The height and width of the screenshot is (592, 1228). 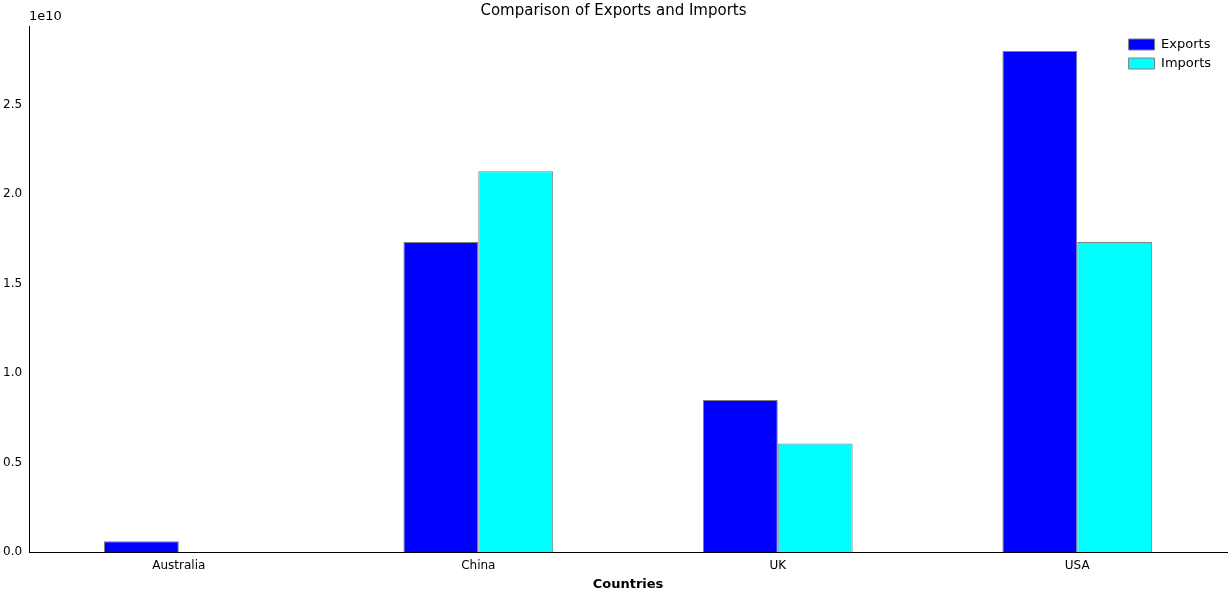 I want to click on x-tick-label: China, so click(x=478, y=565).